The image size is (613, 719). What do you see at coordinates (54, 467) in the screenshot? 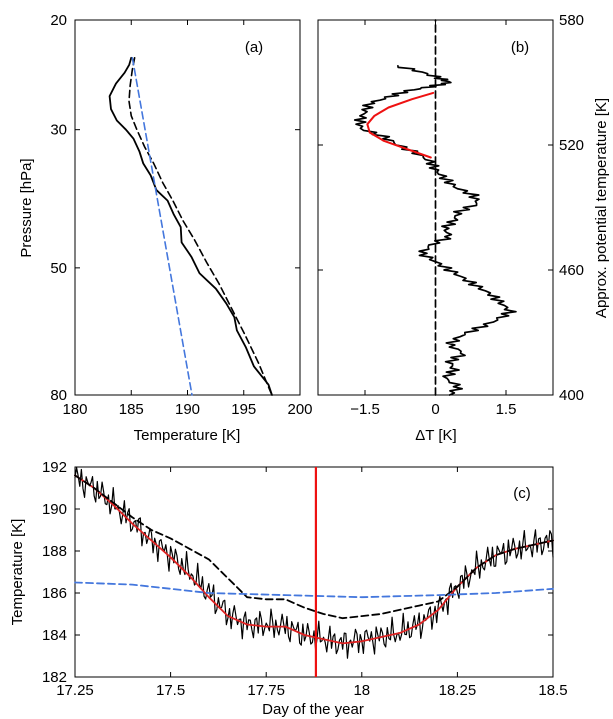
I see `panel-c-ytick-label: 192` at bounding box center [54, 467].